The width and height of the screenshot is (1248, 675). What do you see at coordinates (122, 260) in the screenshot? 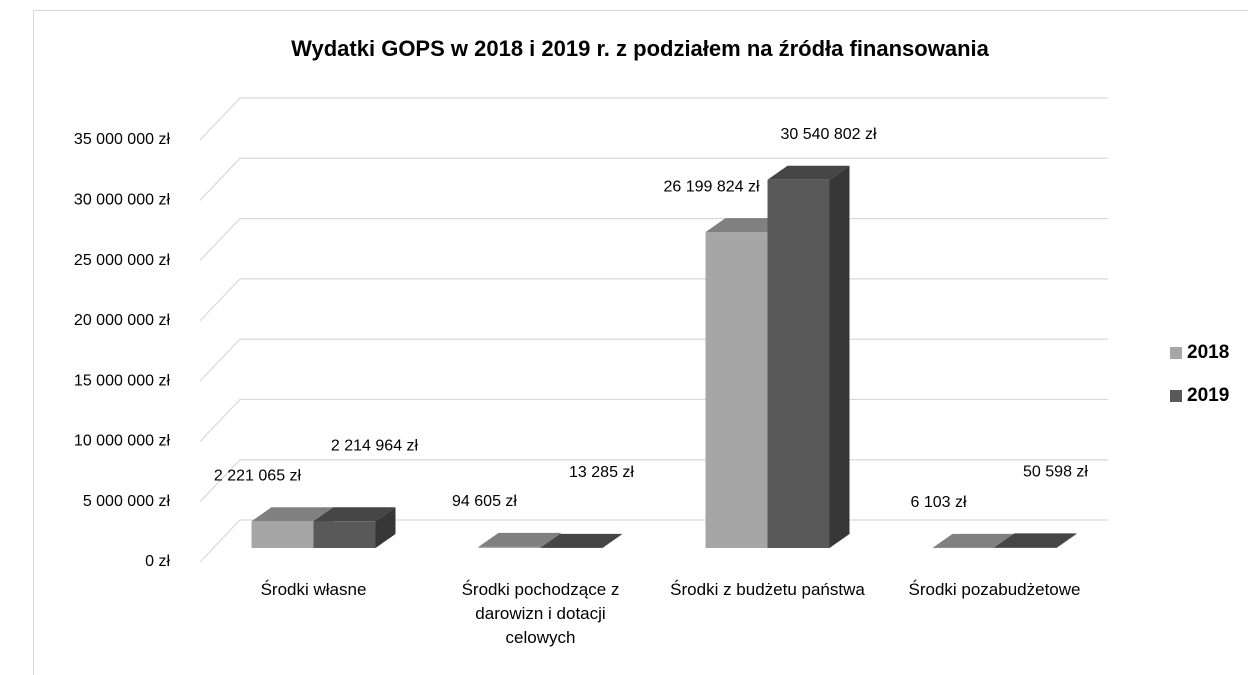
I see `y-tick-label: 25 000 000 zł` at bounding box center [122, 260].